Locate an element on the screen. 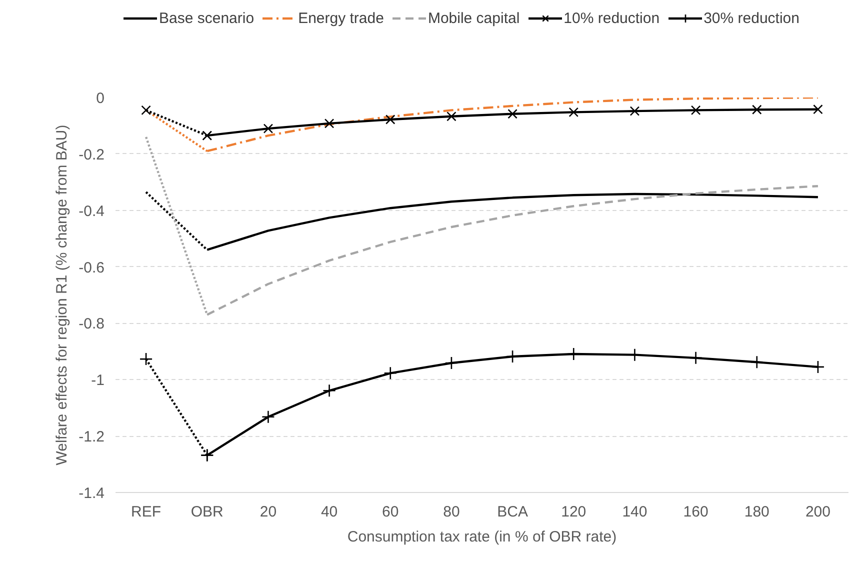  x-tick-label: 200 is located at coordinates (817, 512).